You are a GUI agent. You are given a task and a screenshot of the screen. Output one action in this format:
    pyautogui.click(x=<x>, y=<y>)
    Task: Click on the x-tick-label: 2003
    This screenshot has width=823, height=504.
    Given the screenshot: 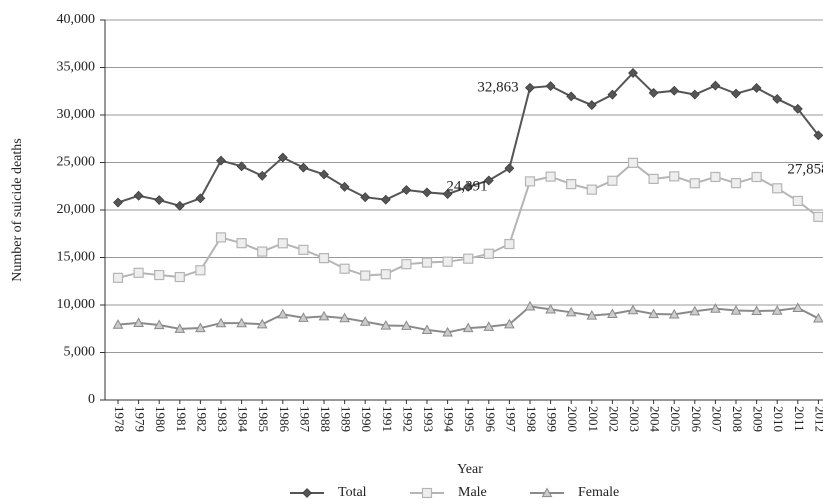 What is the action you would take?
    pyautogui.click(x=634, y=419)
    